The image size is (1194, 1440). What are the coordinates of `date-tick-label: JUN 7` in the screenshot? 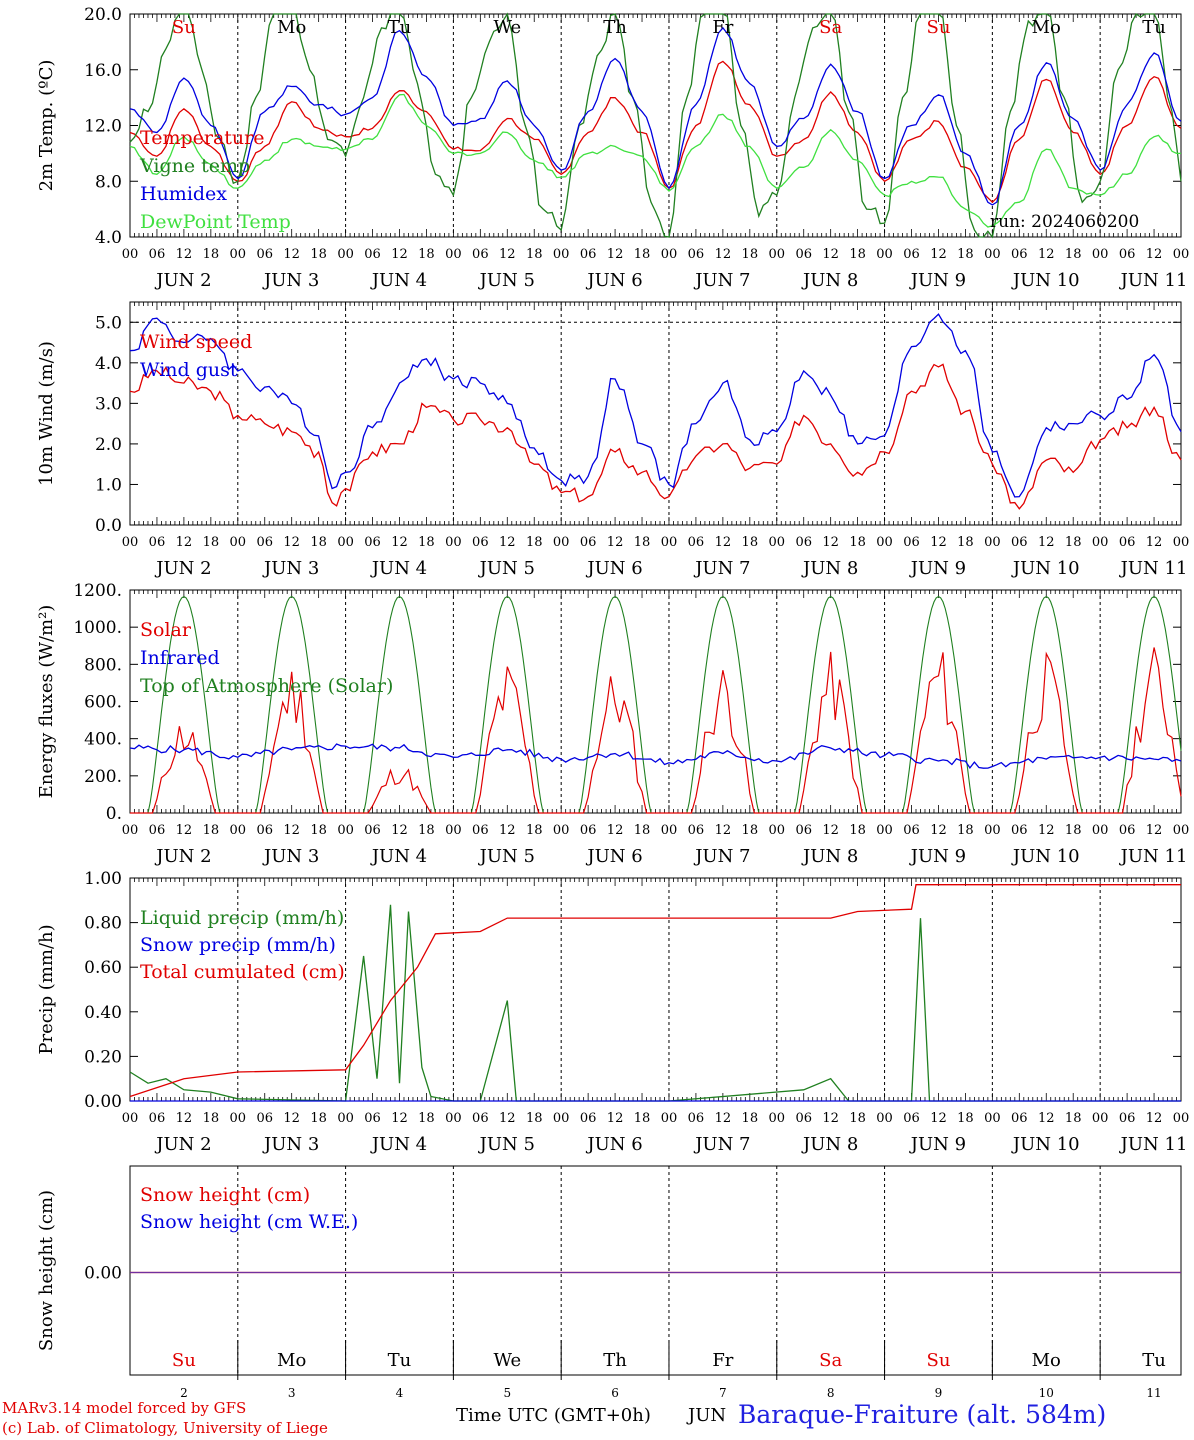 It's located at (721, 568).